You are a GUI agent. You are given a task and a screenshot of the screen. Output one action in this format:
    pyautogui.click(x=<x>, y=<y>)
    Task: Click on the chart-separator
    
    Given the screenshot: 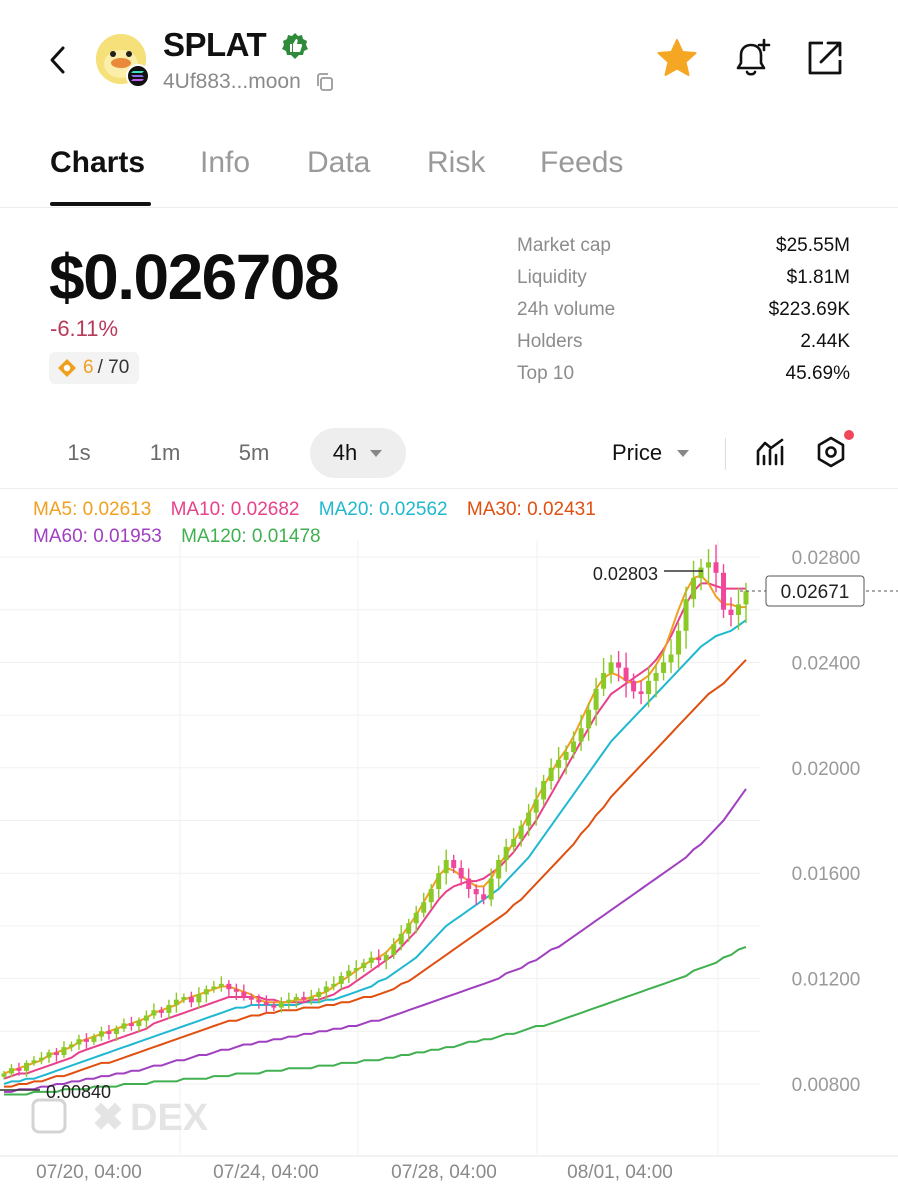 What is the action you would take?
    pyautogui.click(x=449, y=488)
    